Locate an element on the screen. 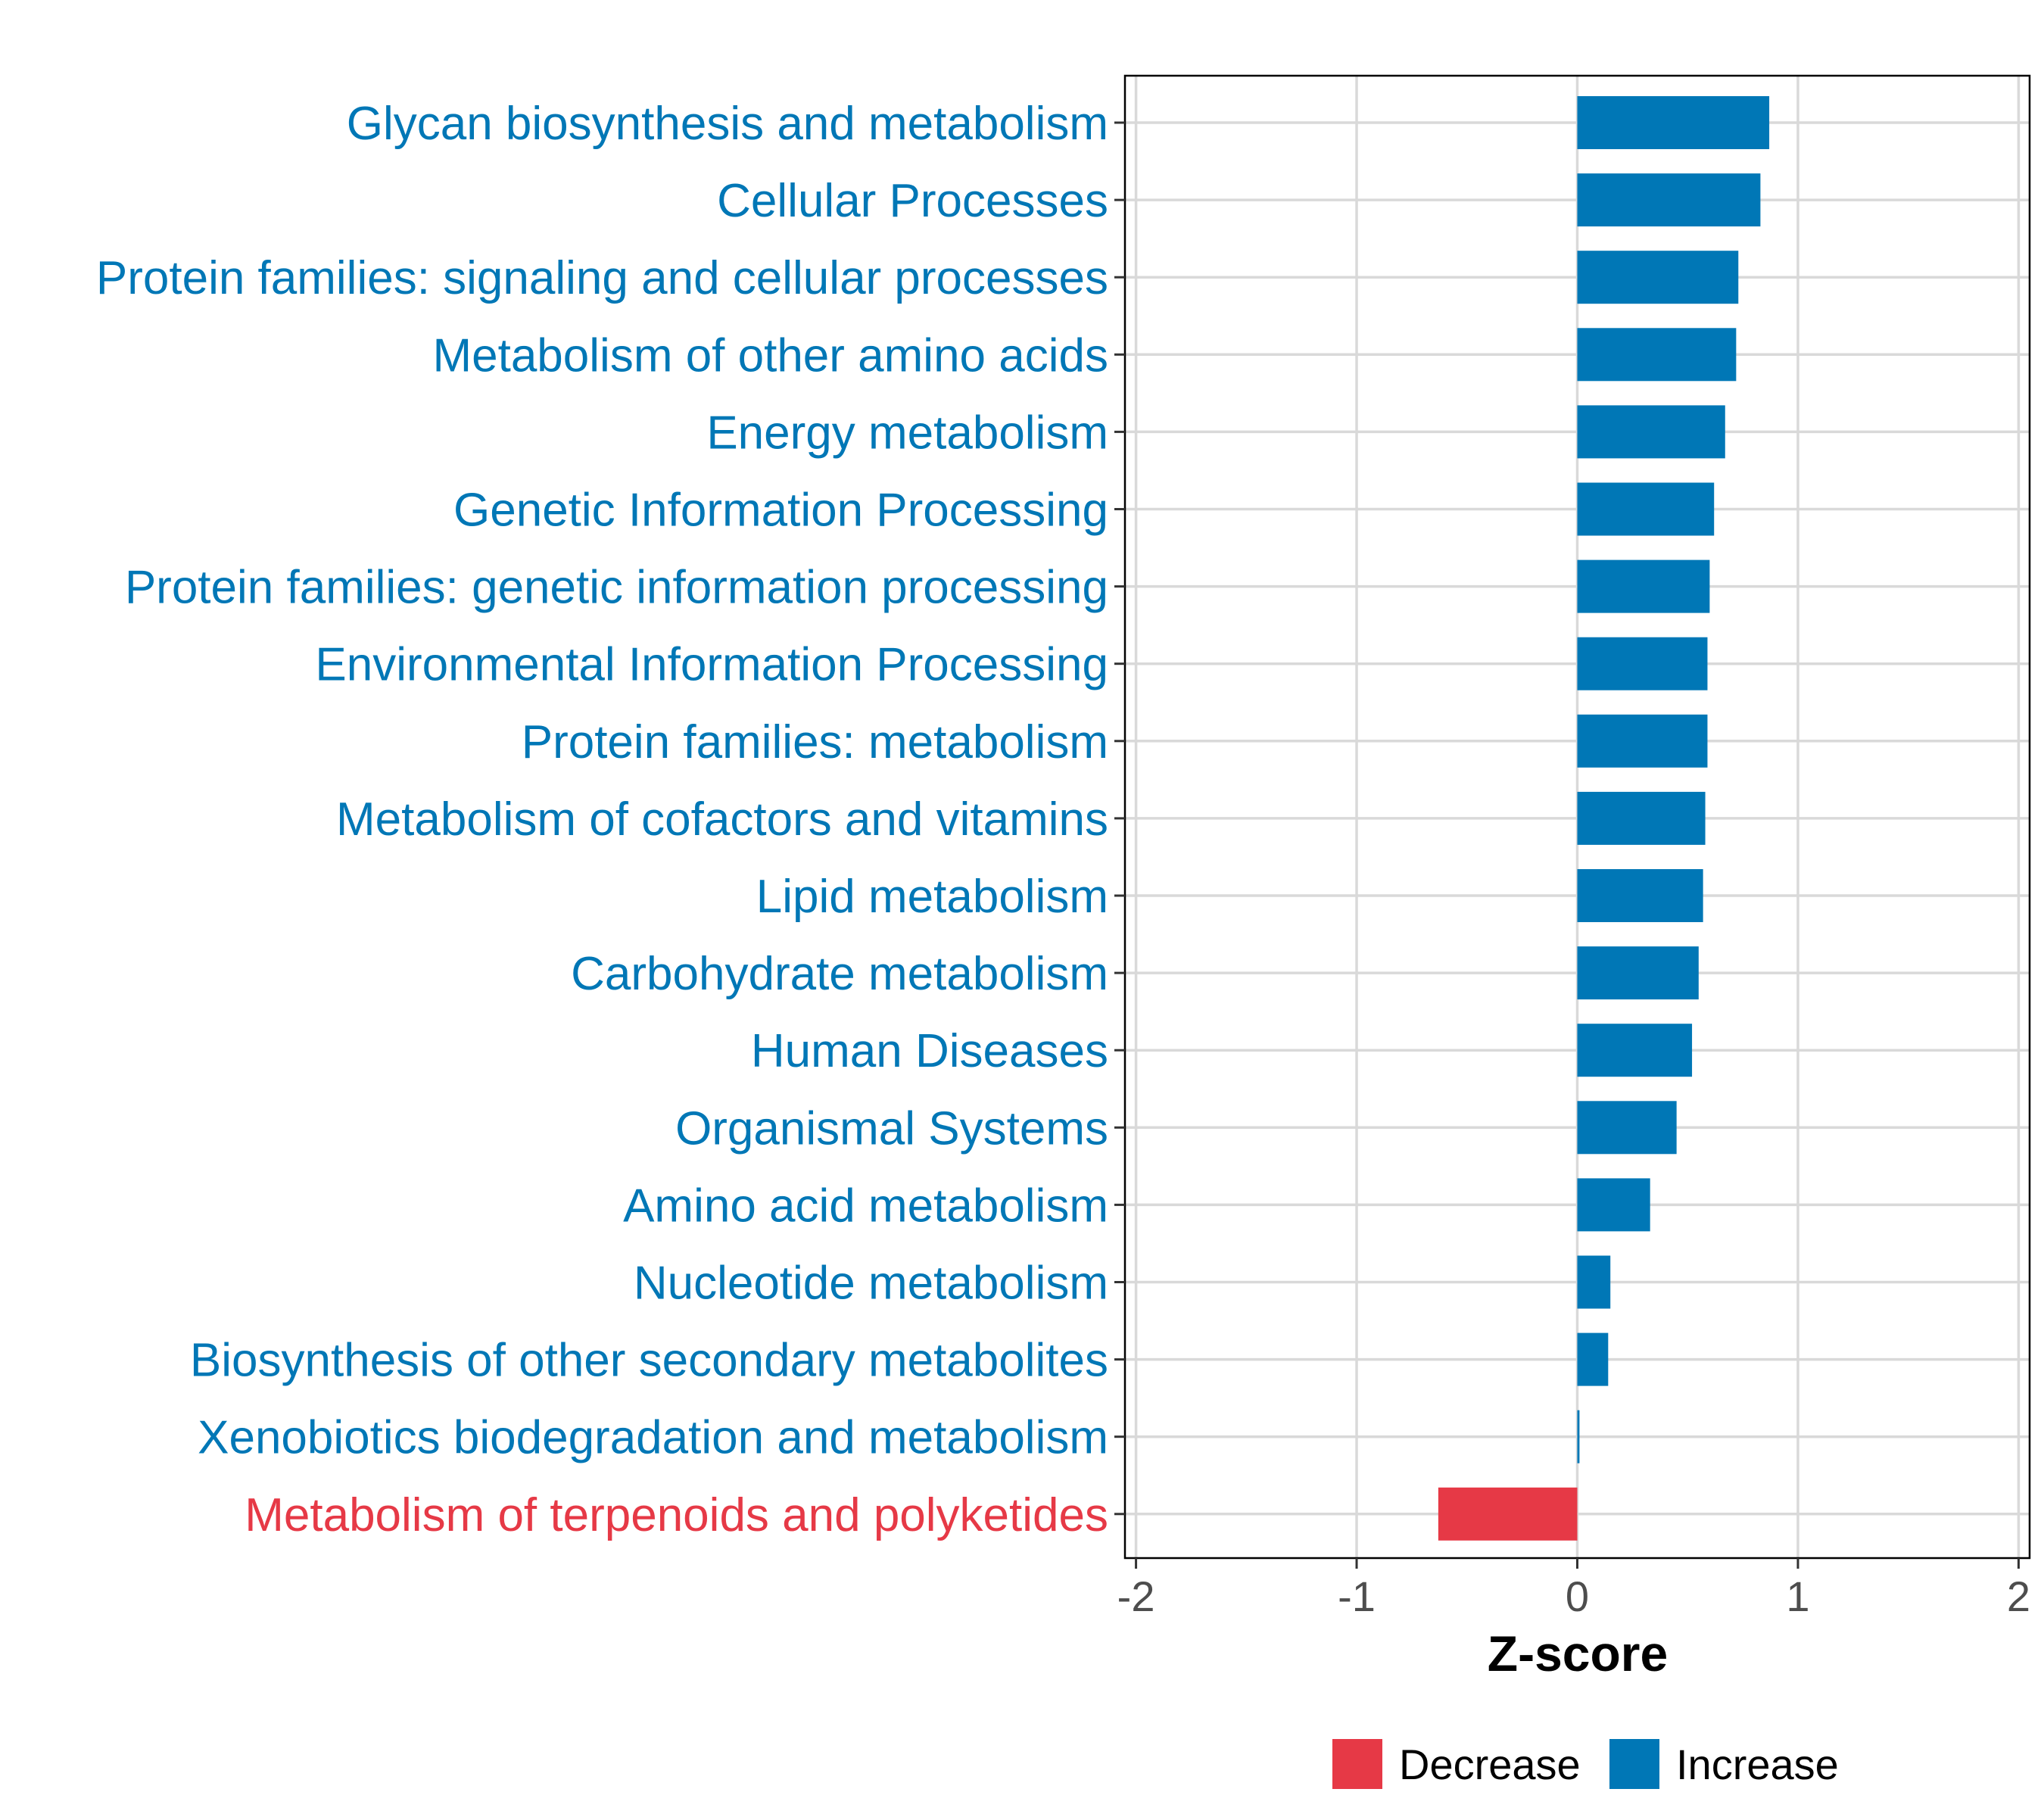 The image size is (2044, 1817). x-axis-title: Z-score is located at coordinates (1578, 1653).